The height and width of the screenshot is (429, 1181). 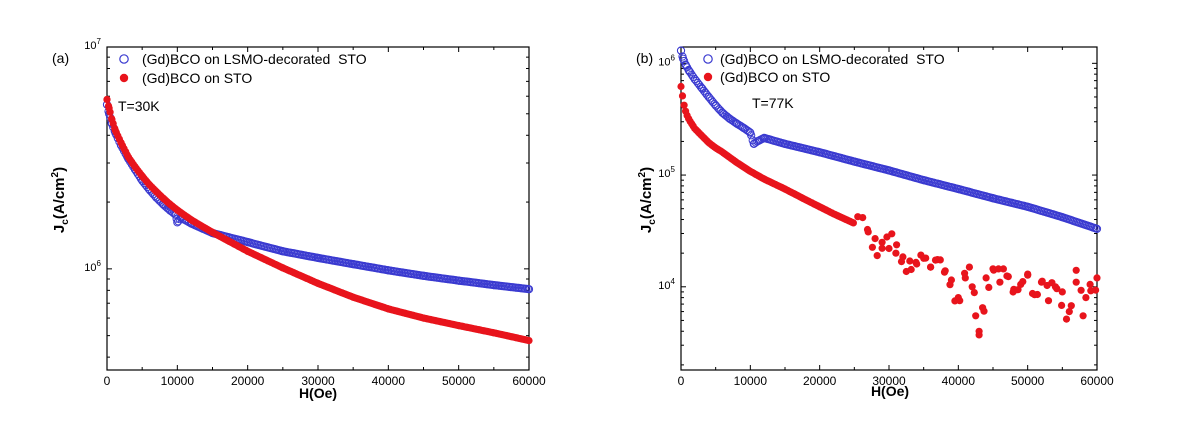 What do you see at coordinates (820, 381) in the screenshot?
I see `x-tick-label: 20000` at bounding box center [820, 381].